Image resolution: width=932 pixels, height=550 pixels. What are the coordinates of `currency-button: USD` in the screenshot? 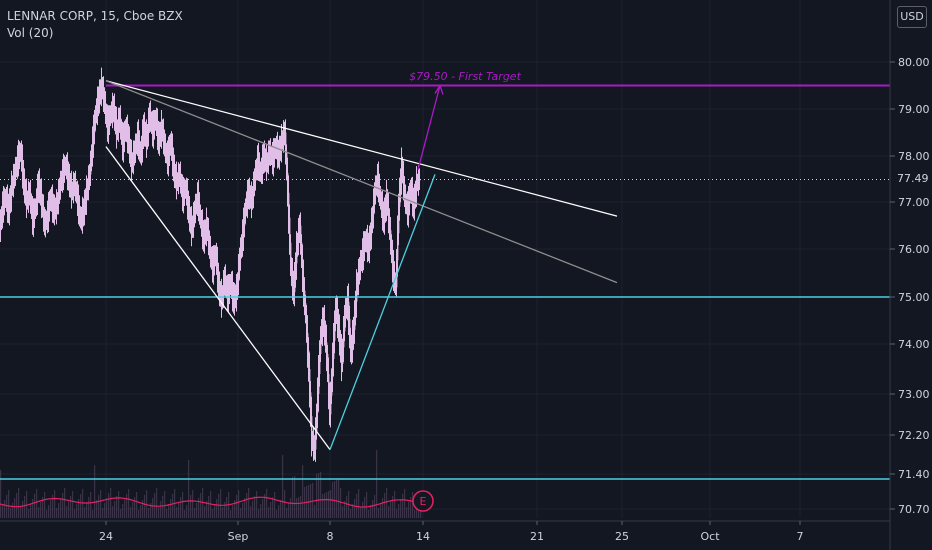 It's located at (912, 17).